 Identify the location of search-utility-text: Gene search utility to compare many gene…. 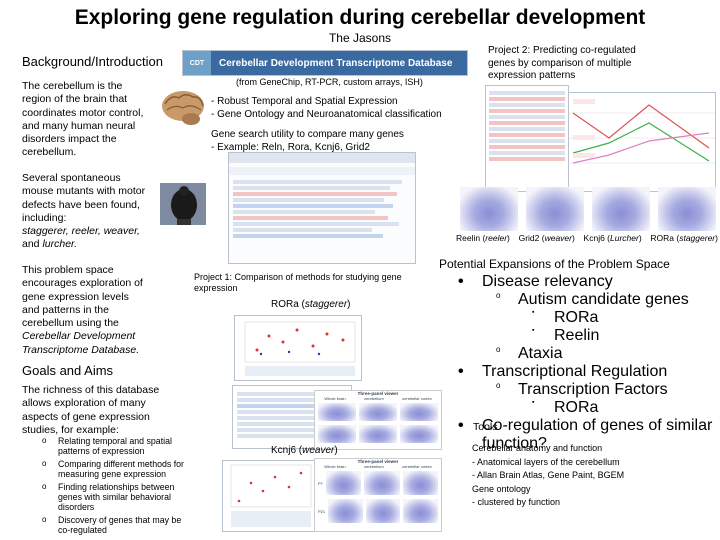
(307, 141).